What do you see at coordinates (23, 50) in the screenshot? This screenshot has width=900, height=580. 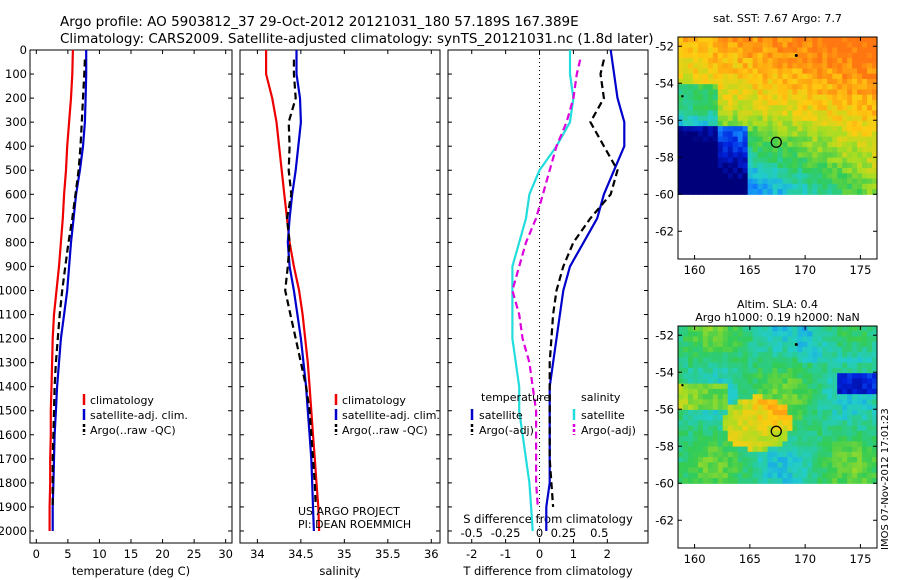 I see `y-tick-label: 0` at bounding box center [23, 50].